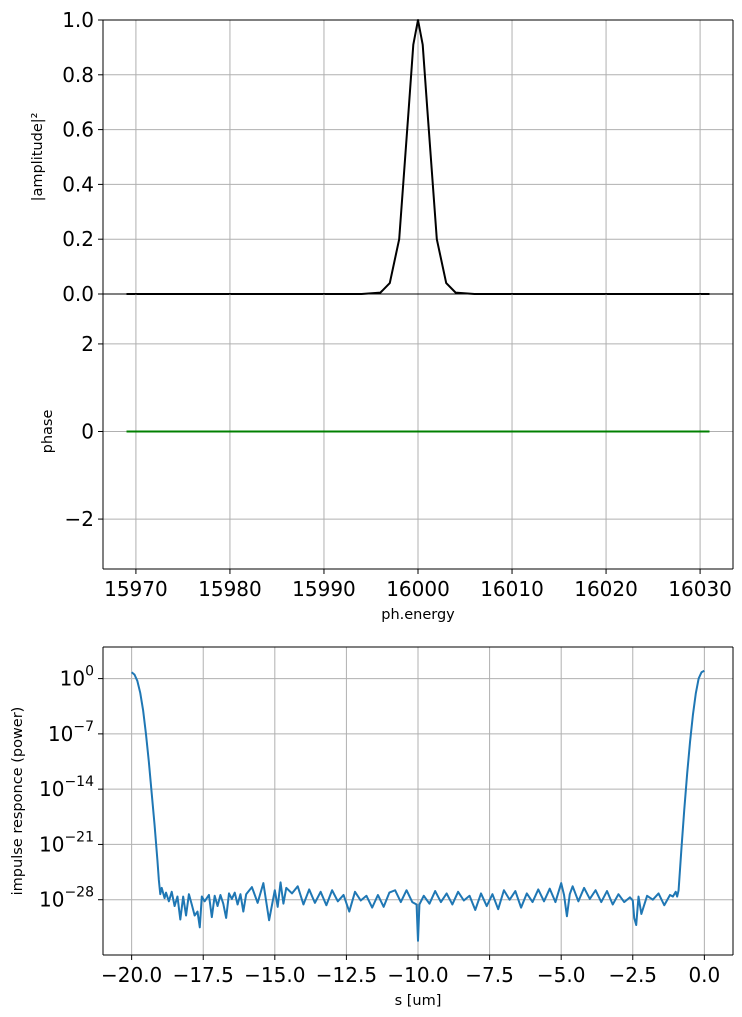 The width and height of the screenshot is (742, 1017). I want to click on x-tick-label: 16010, so click(512, 589).